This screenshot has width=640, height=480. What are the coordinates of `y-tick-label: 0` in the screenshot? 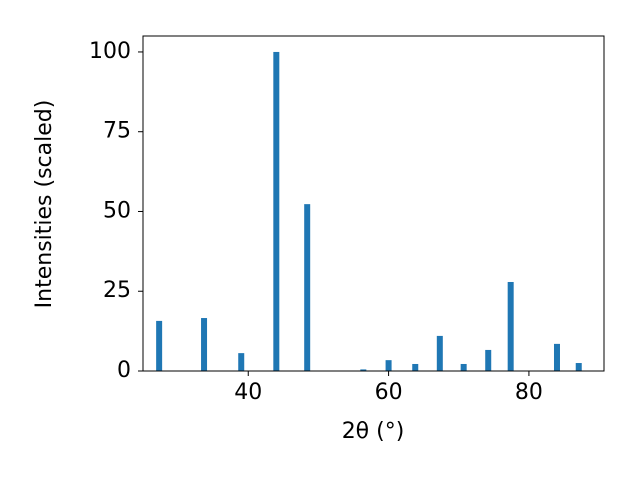 It's located at (124, 370).